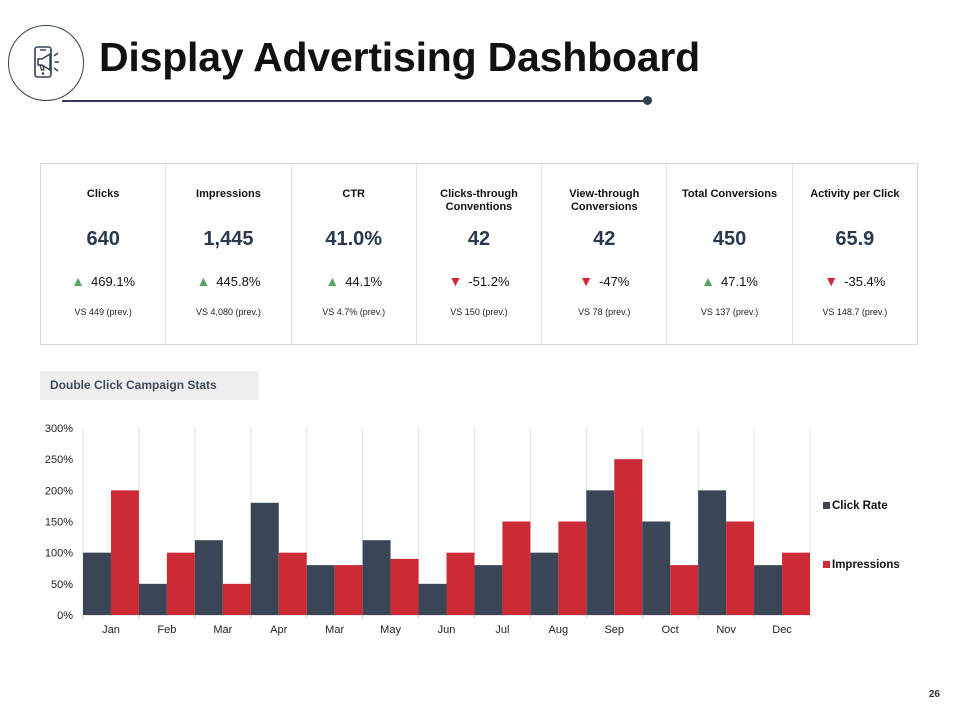 The image size is (960, 720). Describe the element at coordinates (103, 194) in the screenshot. I see `kpi-label: Clicks` at that location.